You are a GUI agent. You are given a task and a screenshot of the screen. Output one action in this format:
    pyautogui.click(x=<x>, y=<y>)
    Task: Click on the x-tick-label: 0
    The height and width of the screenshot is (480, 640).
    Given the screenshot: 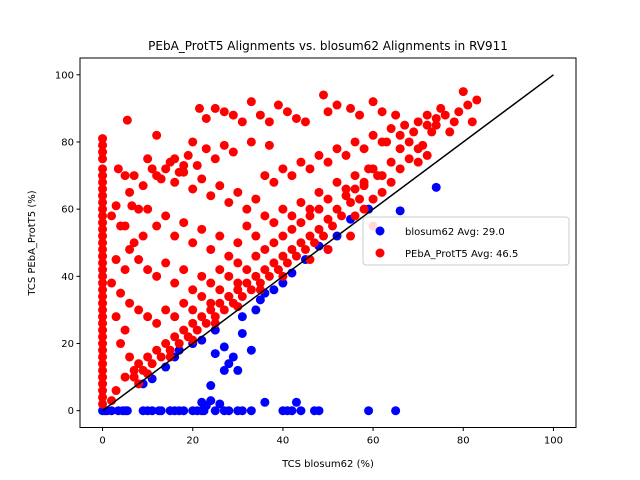 What is the action you would take?
    pyautogui.click(x=102, y=441)
    